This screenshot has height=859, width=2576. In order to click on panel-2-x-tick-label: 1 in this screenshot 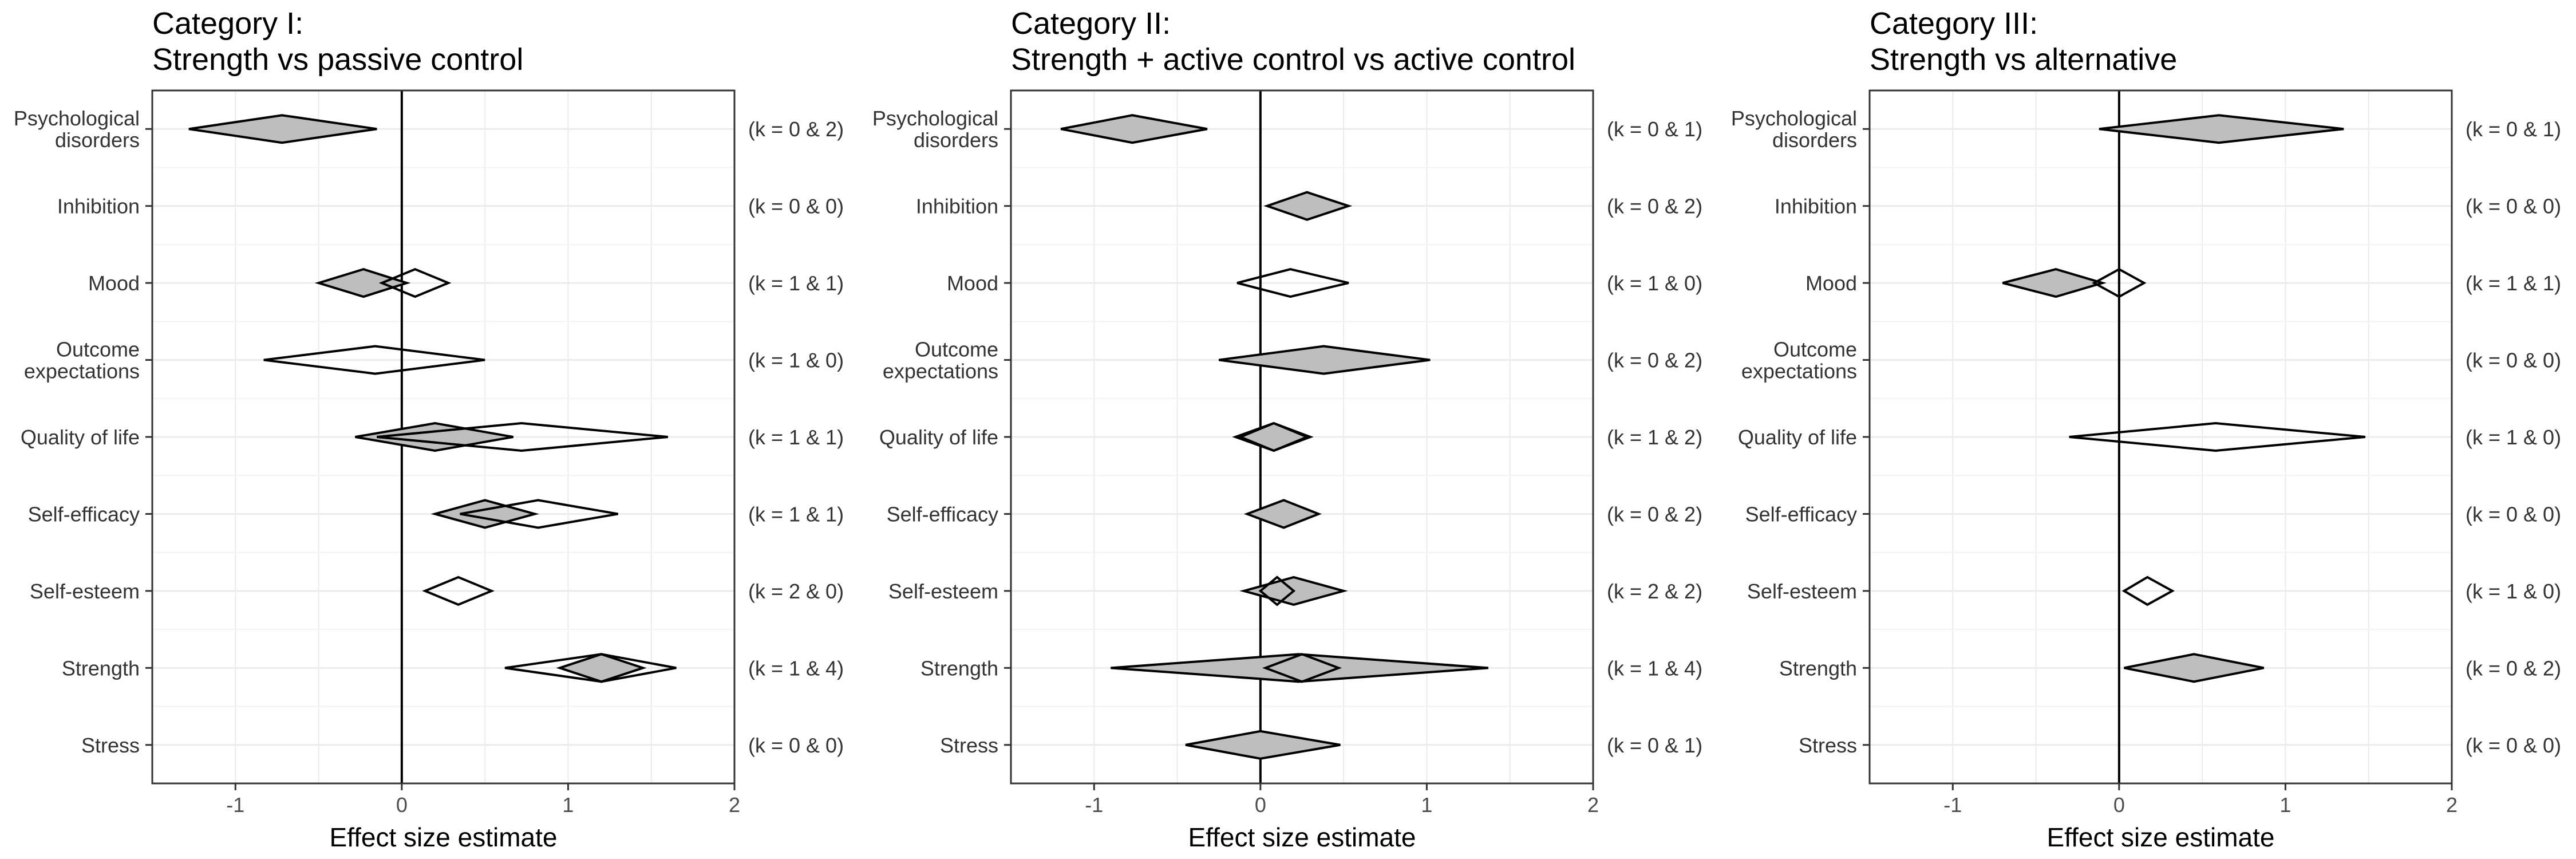, I will do `click(1426, 805)`.